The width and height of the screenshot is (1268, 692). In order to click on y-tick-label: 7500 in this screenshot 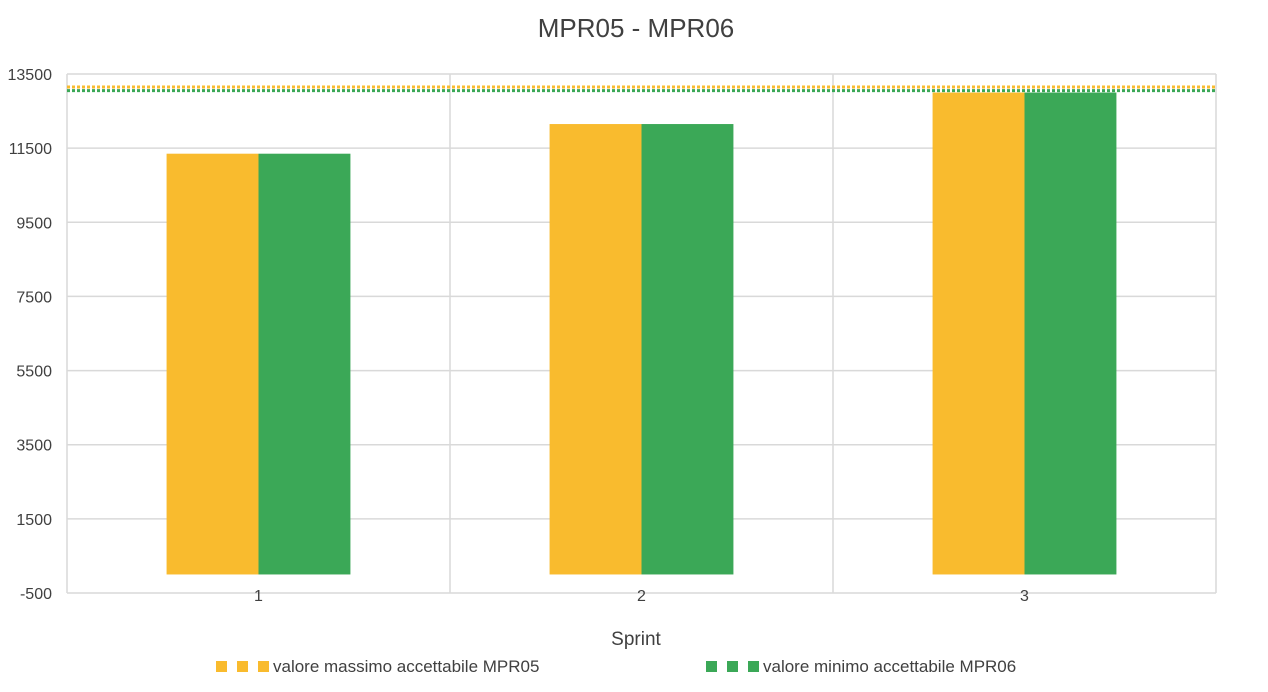, I will do `click(34, 297)`.